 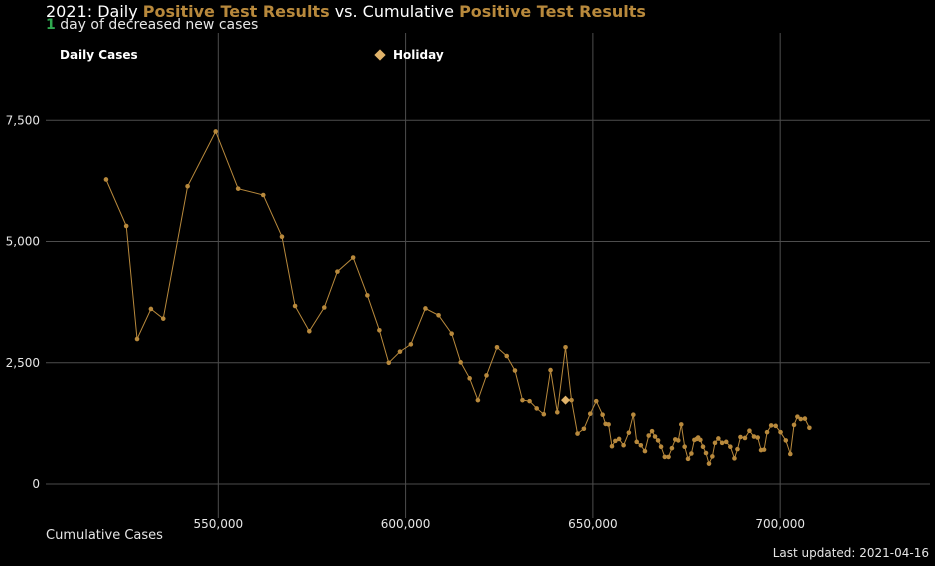 I want to click on legend-daily-cases: Daily Cases, so click(x=99, y=55).